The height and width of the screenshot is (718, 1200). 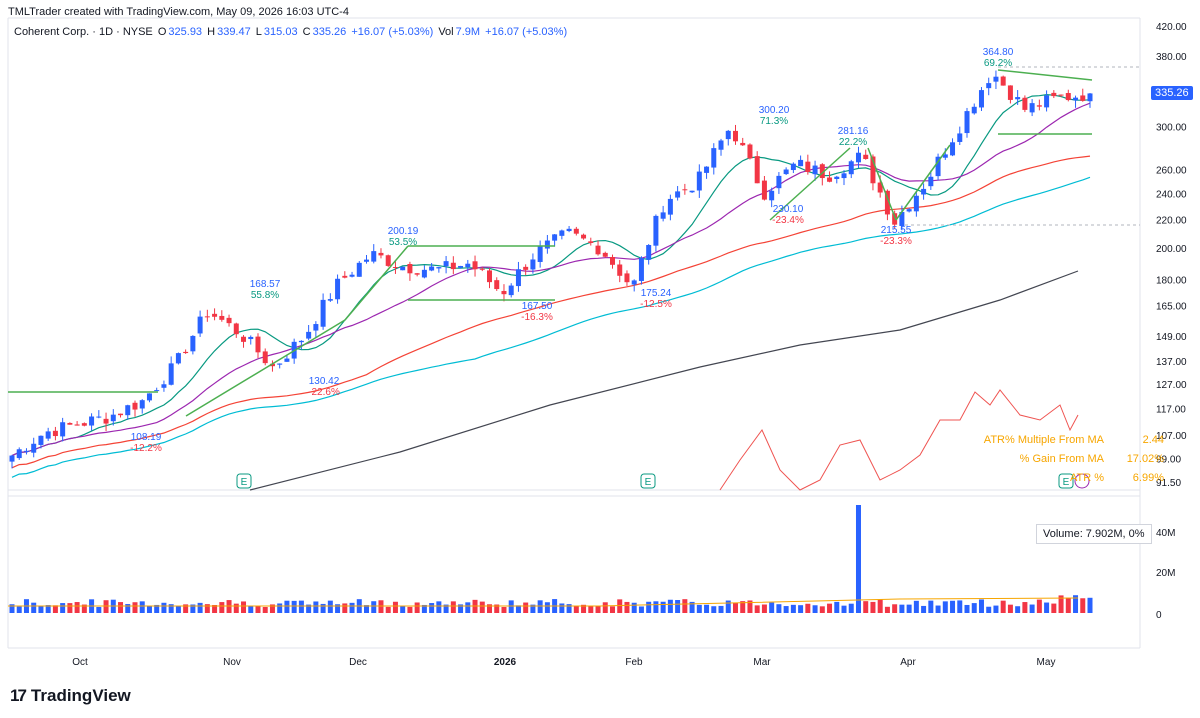 What do you see at coordinates (324, 381) in the screenshot?
I see `pivot-price-label: 130.42` at bounding box center [324, 381].